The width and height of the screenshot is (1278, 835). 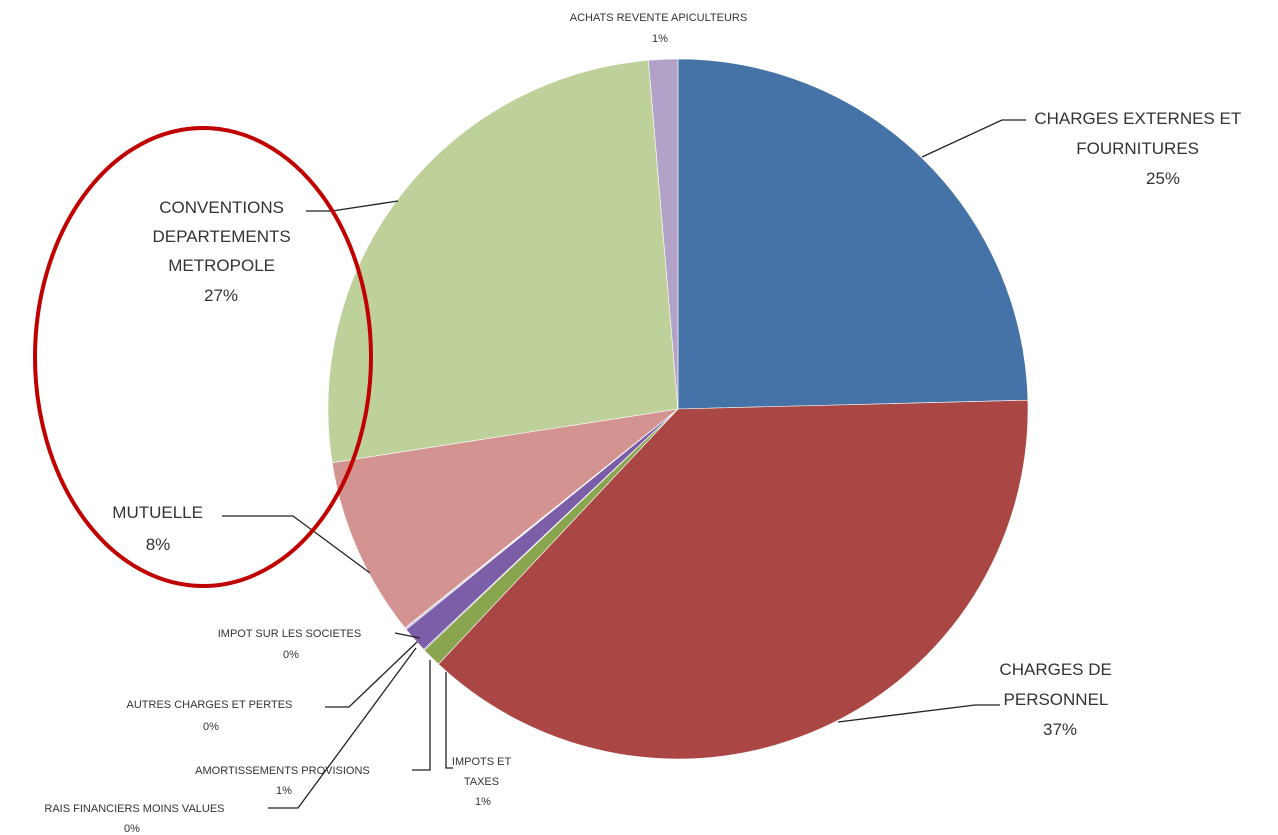 What do you see at coordinates (284, 791) in the screenshot?
I see `label-amortissements-pct: 1%` at bounding box center [284, 791].